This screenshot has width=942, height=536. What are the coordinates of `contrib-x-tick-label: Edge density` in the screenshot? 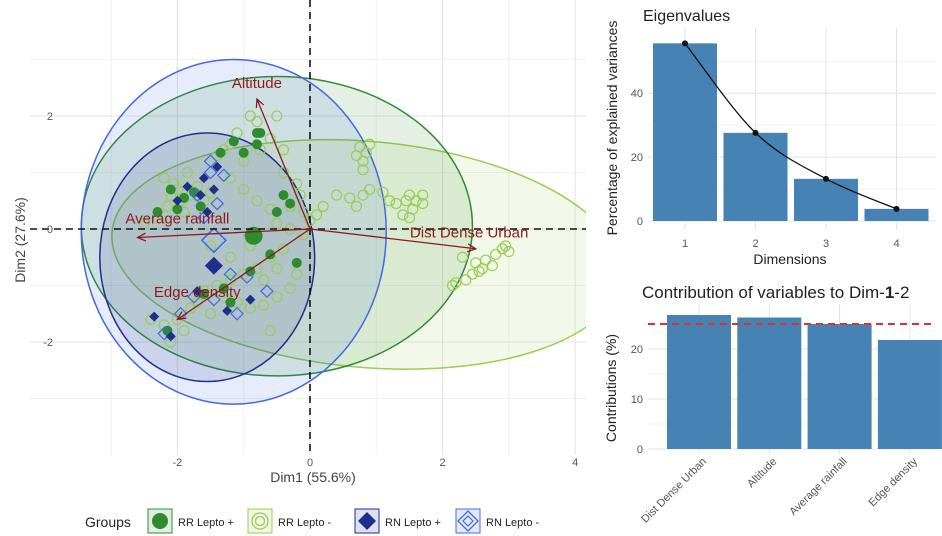 It's located at (894, 482).